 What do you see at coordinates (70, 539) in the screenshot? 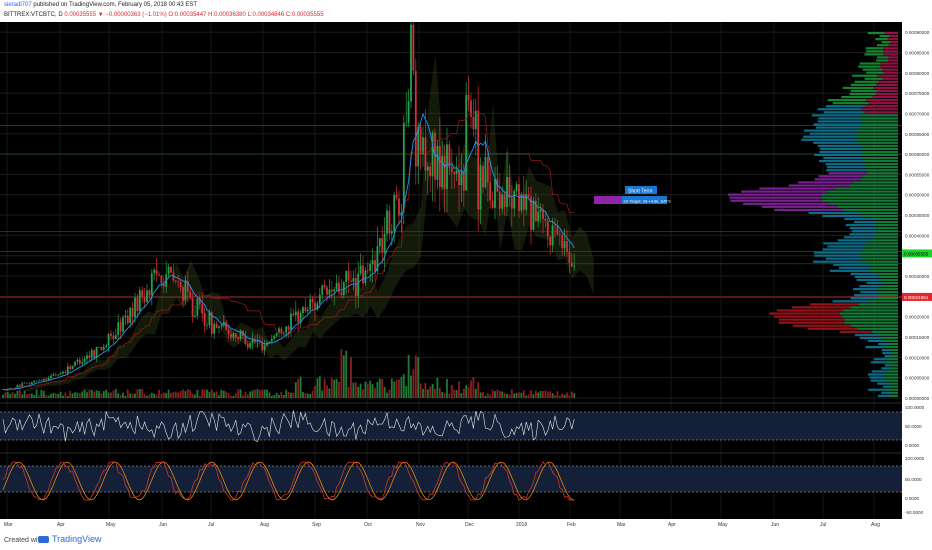
I see `tradingview-logo: TradingView` at bounding box center [70, 539].